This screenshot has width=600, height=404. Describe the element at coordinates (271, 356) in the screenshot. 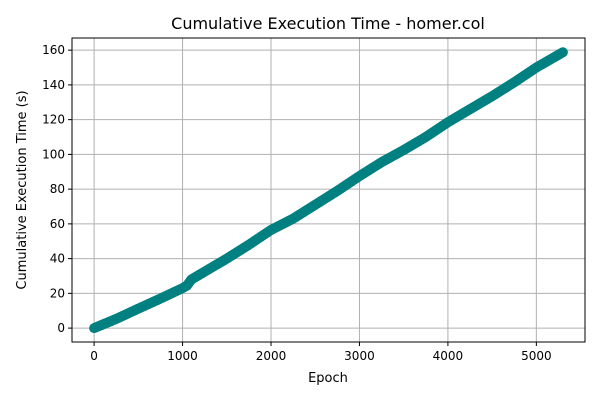

I see `x-tick-label: 2000` at that location.